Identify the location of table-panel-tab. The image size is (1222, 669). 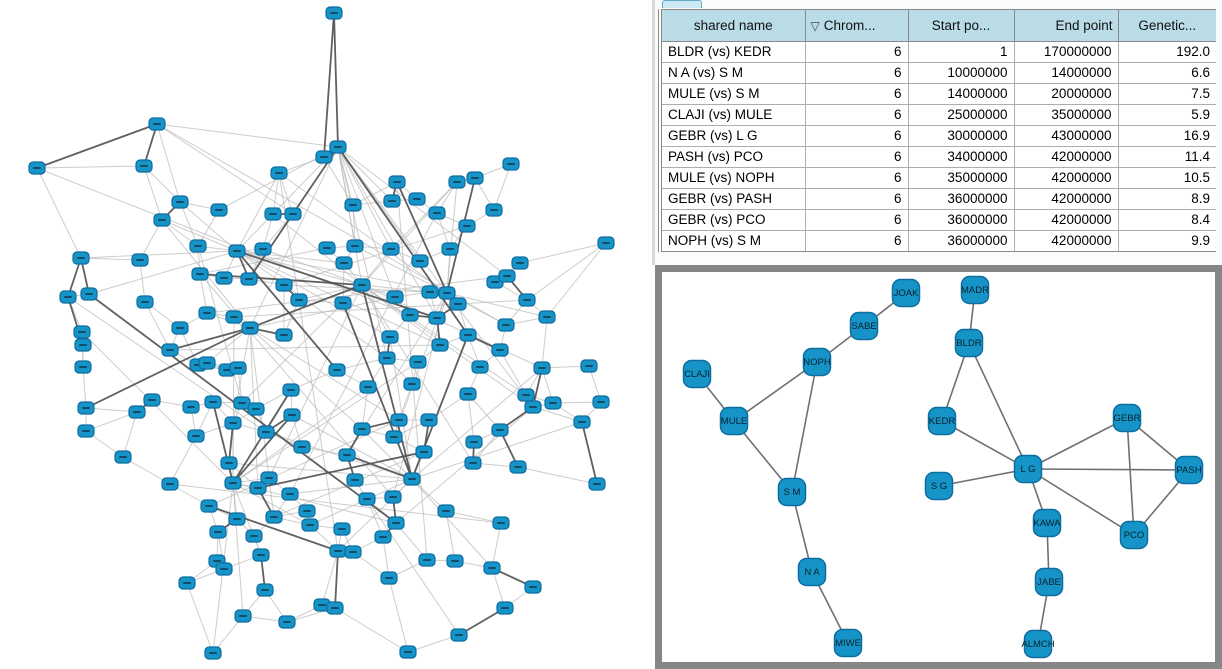
(682, 4).